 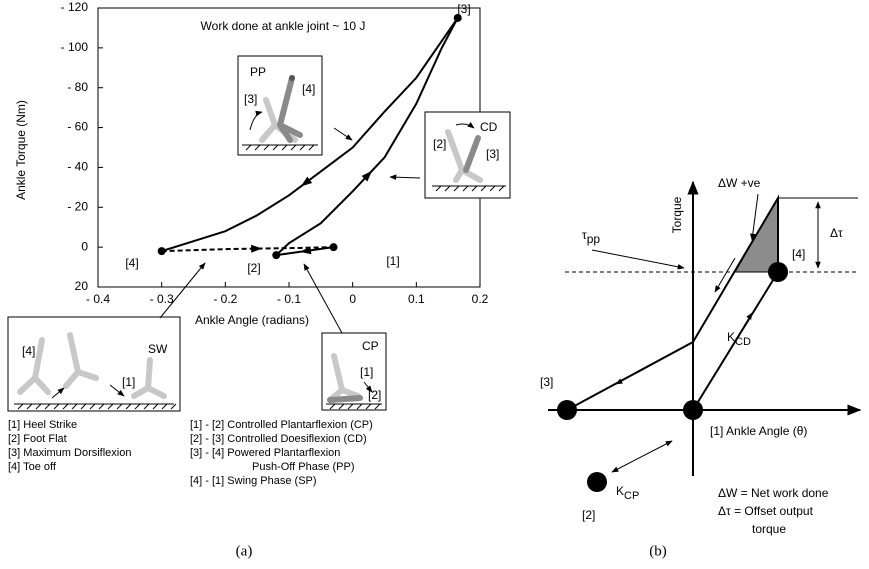 I want to click on subscript: CP, so click(x=631, y=496).